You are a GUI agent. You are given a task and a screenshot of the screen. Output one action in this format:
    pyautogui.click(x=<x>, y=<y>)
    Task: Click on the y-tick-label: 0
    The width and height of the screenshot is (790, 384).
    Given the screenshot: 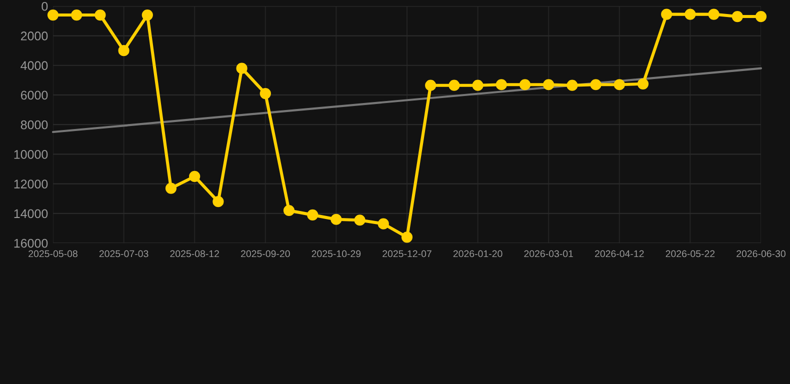 What is the action you would take?
    pyautogui.click(x=45, y=6)
    